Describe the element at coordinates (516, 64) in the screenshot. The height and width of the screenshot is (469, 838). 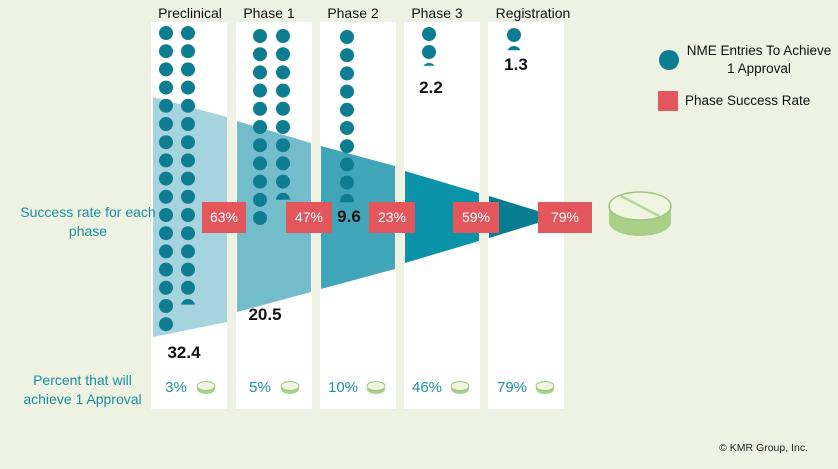
I see `entries-value-registration: 1.3` at that location.